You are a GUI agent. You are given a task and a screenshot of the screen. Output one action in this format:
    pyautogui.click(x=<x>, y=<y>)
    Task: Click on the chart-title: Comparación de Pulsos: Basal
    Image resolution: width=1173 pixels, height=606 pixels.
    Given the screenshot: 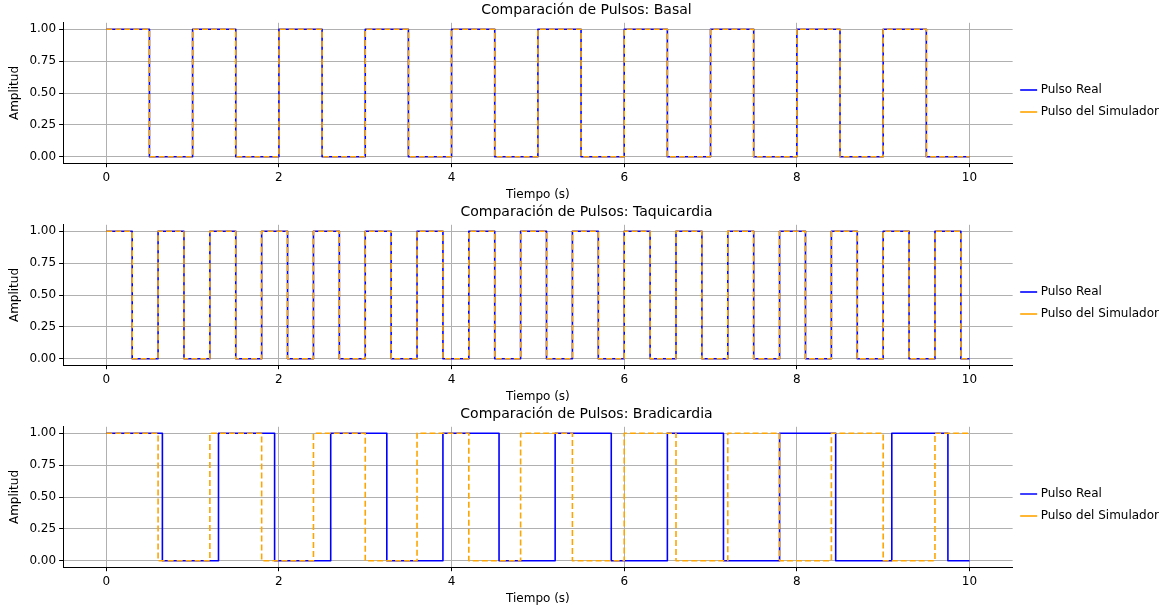 What is the action you would take?
    pyautogui.click(x=586, y=9)
    